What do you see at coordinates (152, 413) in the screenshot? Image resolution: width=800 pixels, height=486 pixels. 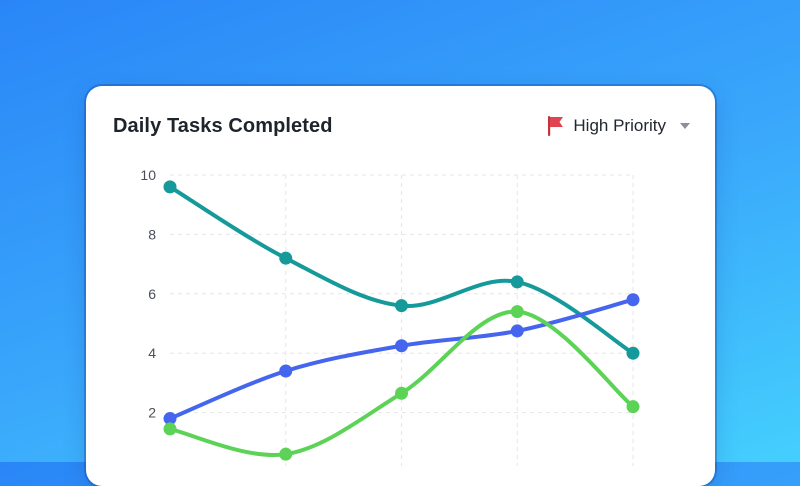 I see `y-tick-label: 2` at bounding box center [152, 413].